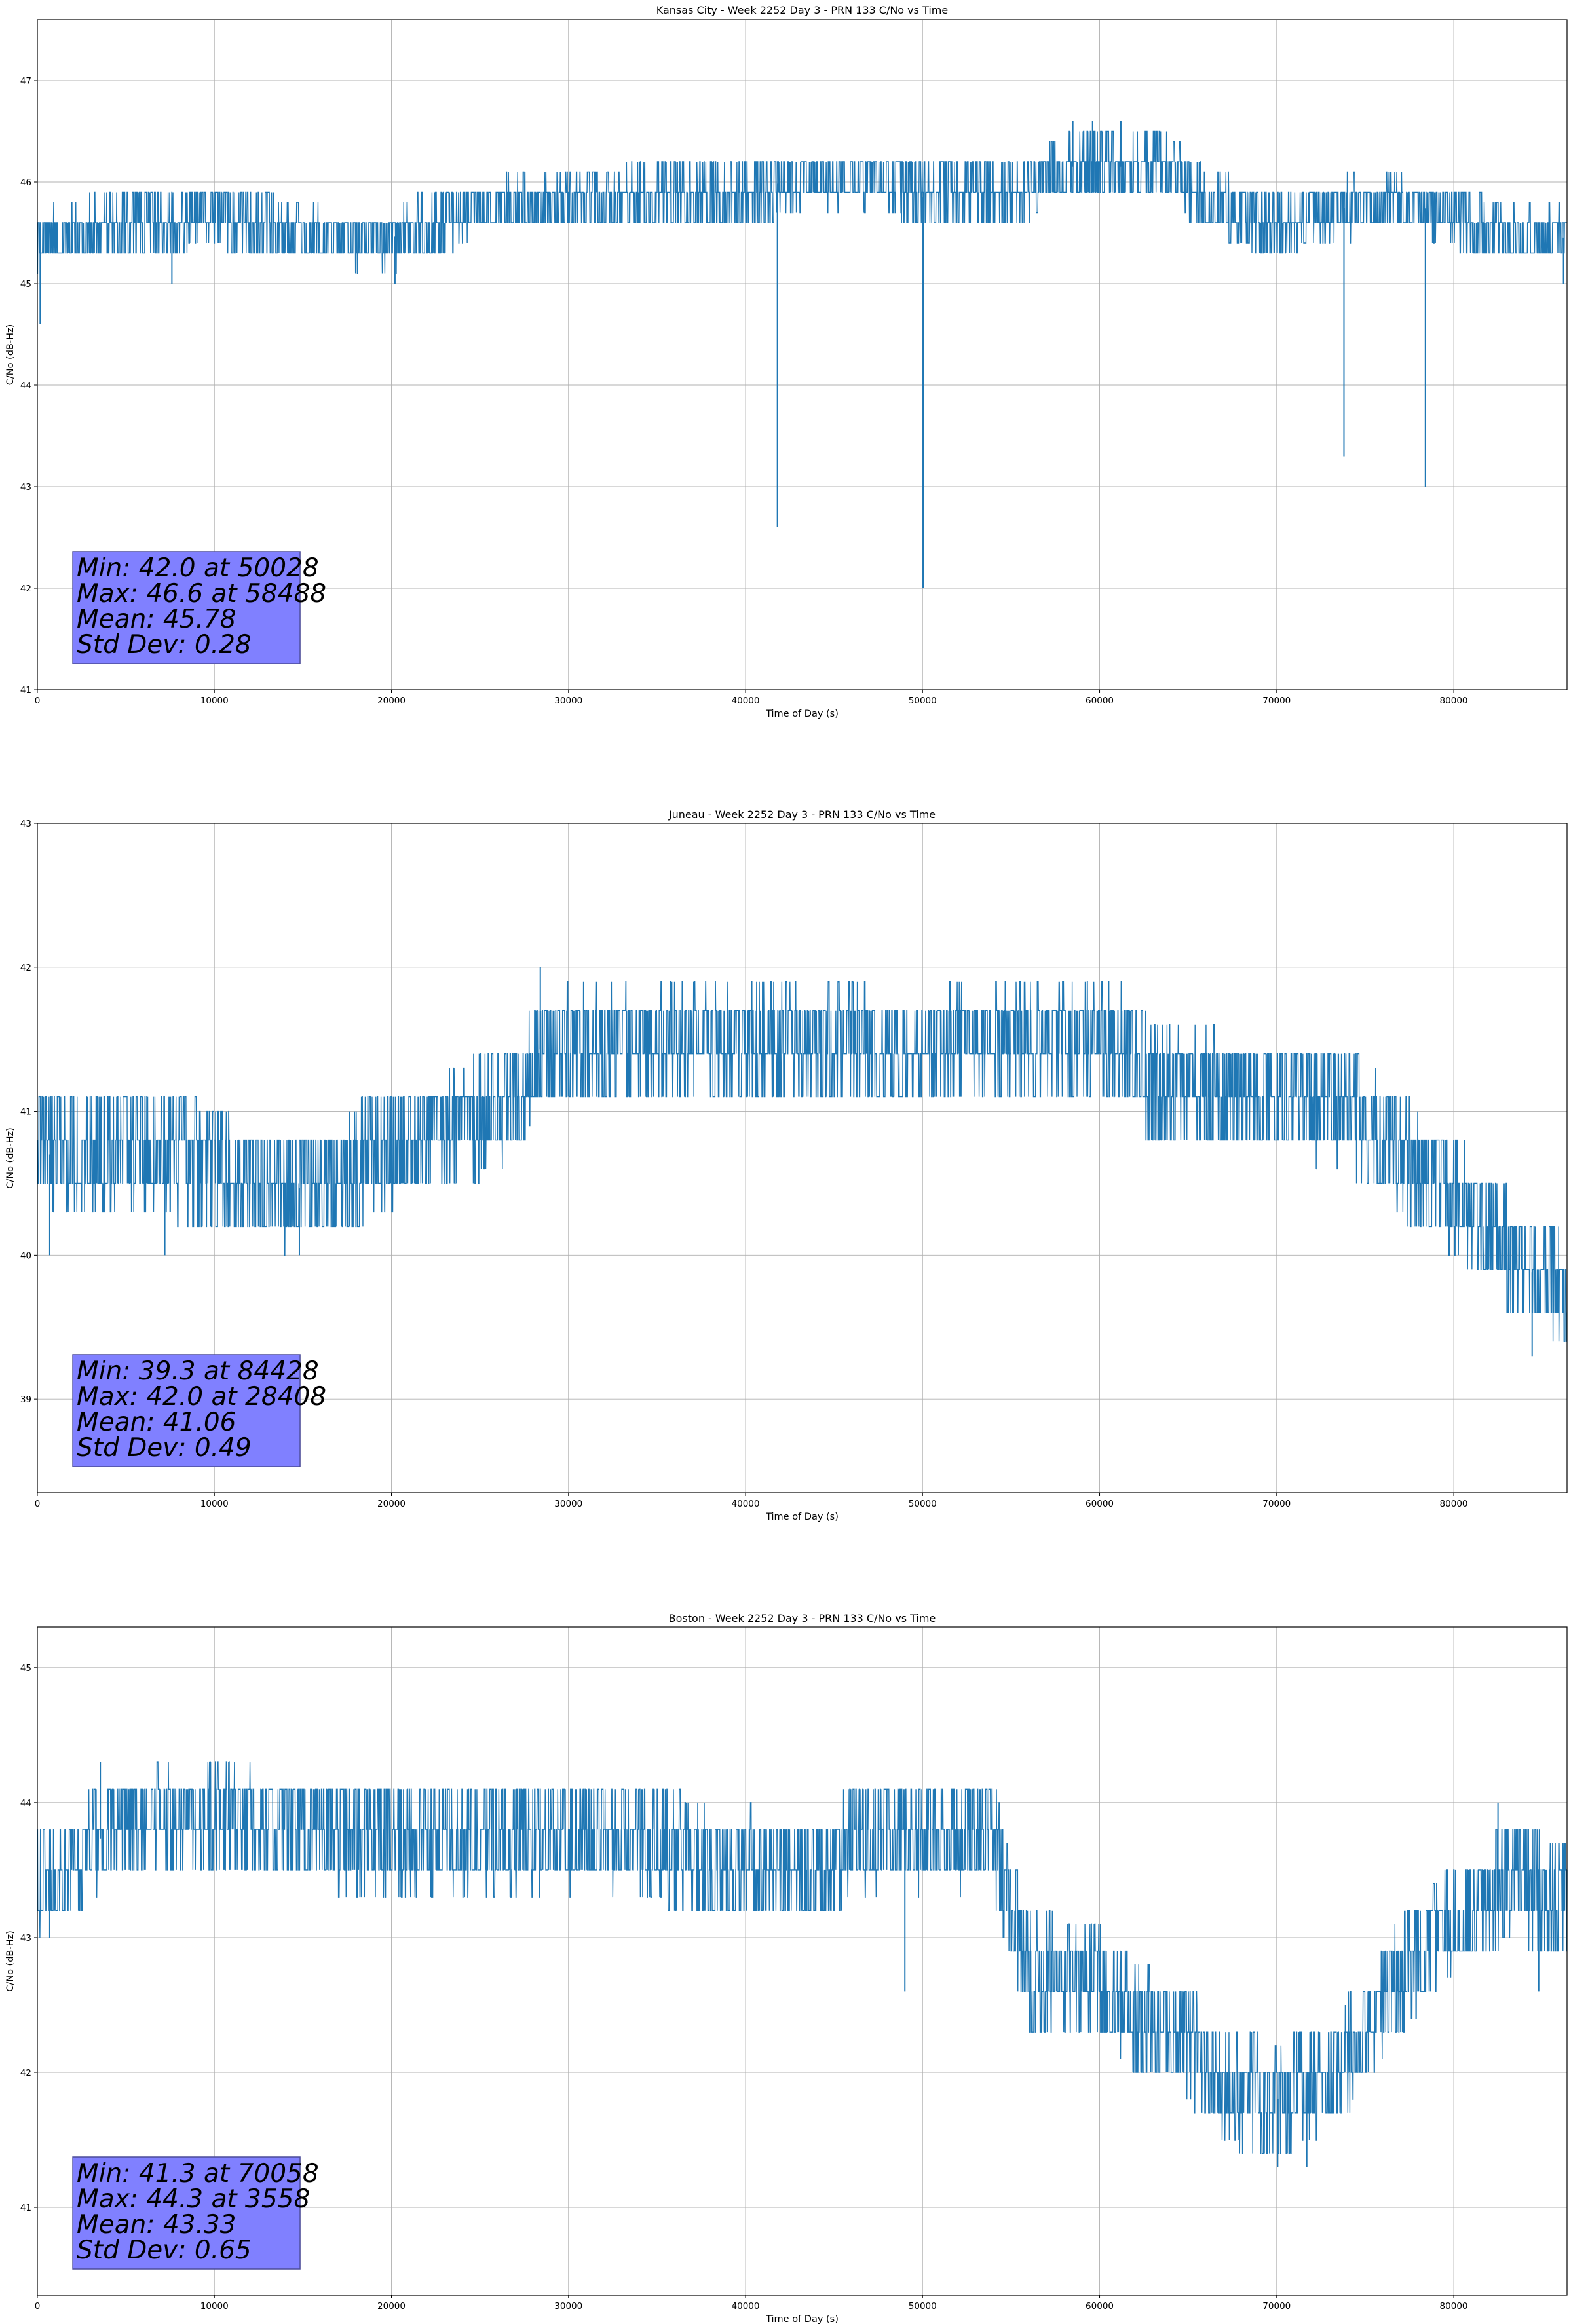 This screenshot has width=1569, height=2324. I want to click on stats-min: Min: 41.3 at 70058, so click(198, 2173).